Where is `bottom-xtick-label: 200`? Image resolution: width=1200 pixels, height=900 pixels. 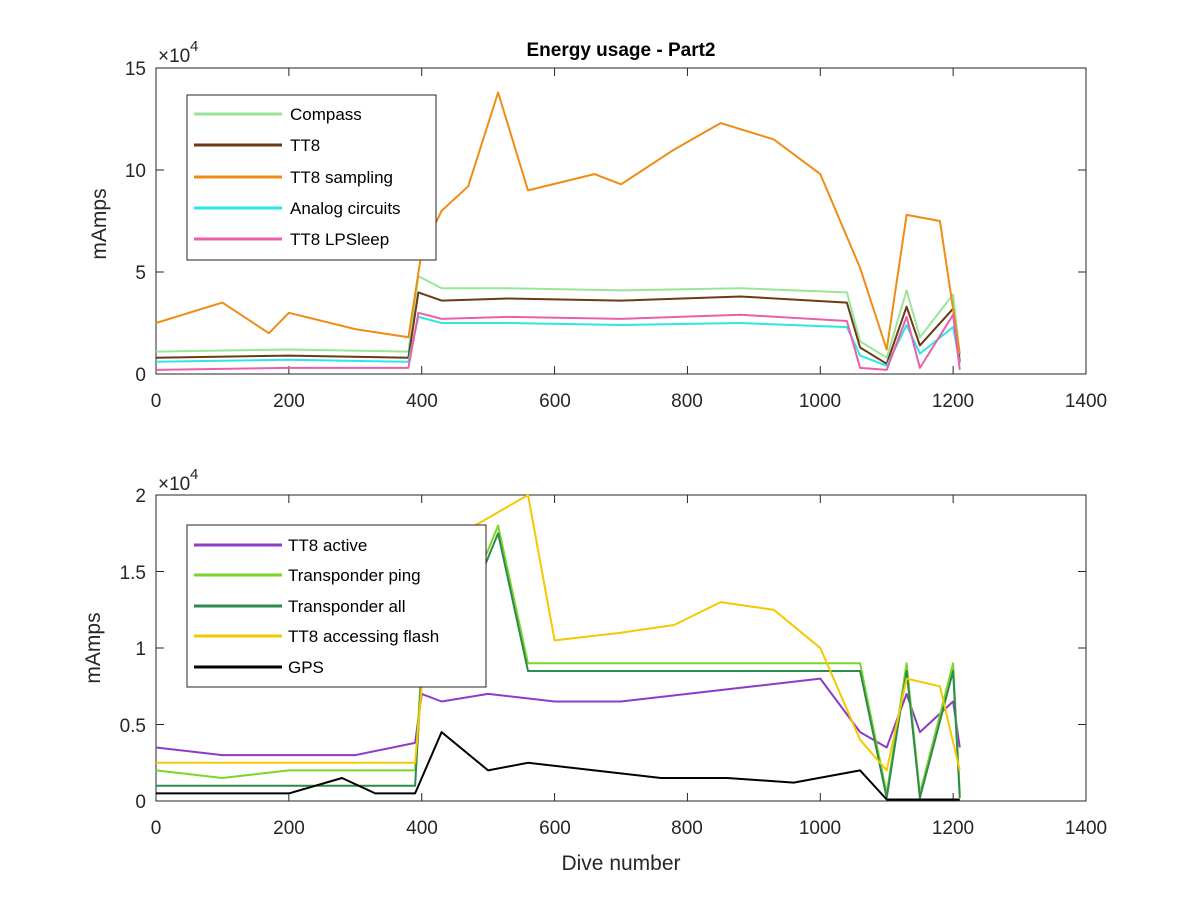 bottom-xtick-label: 200 is located at coordinates (289, 828).